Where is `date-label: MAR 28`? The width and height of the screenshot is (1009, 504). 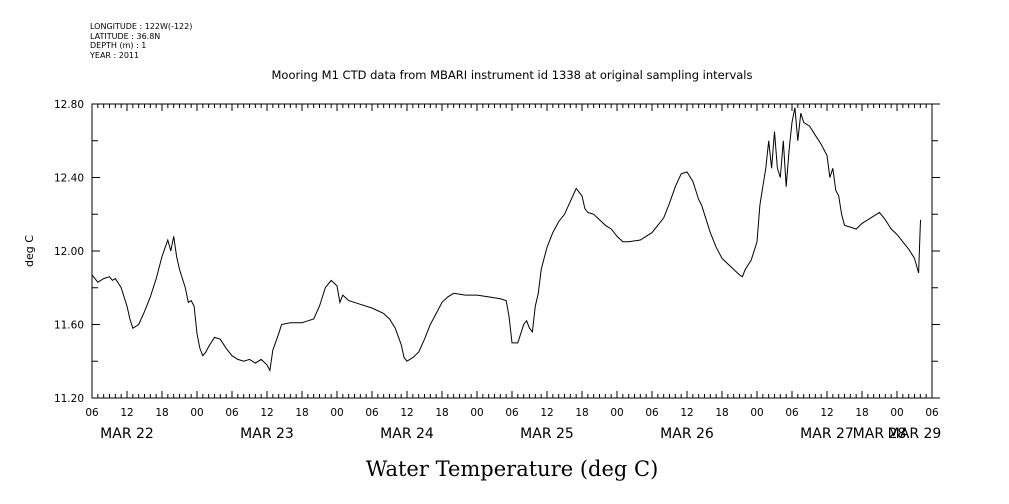 date-label: MAR 28 is located at coordinates (880, 434).